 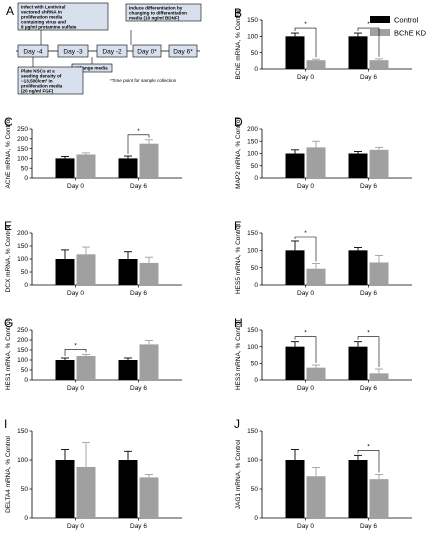 I want to click on bar-c-1-bche-kd, so click(x=149, y=160).